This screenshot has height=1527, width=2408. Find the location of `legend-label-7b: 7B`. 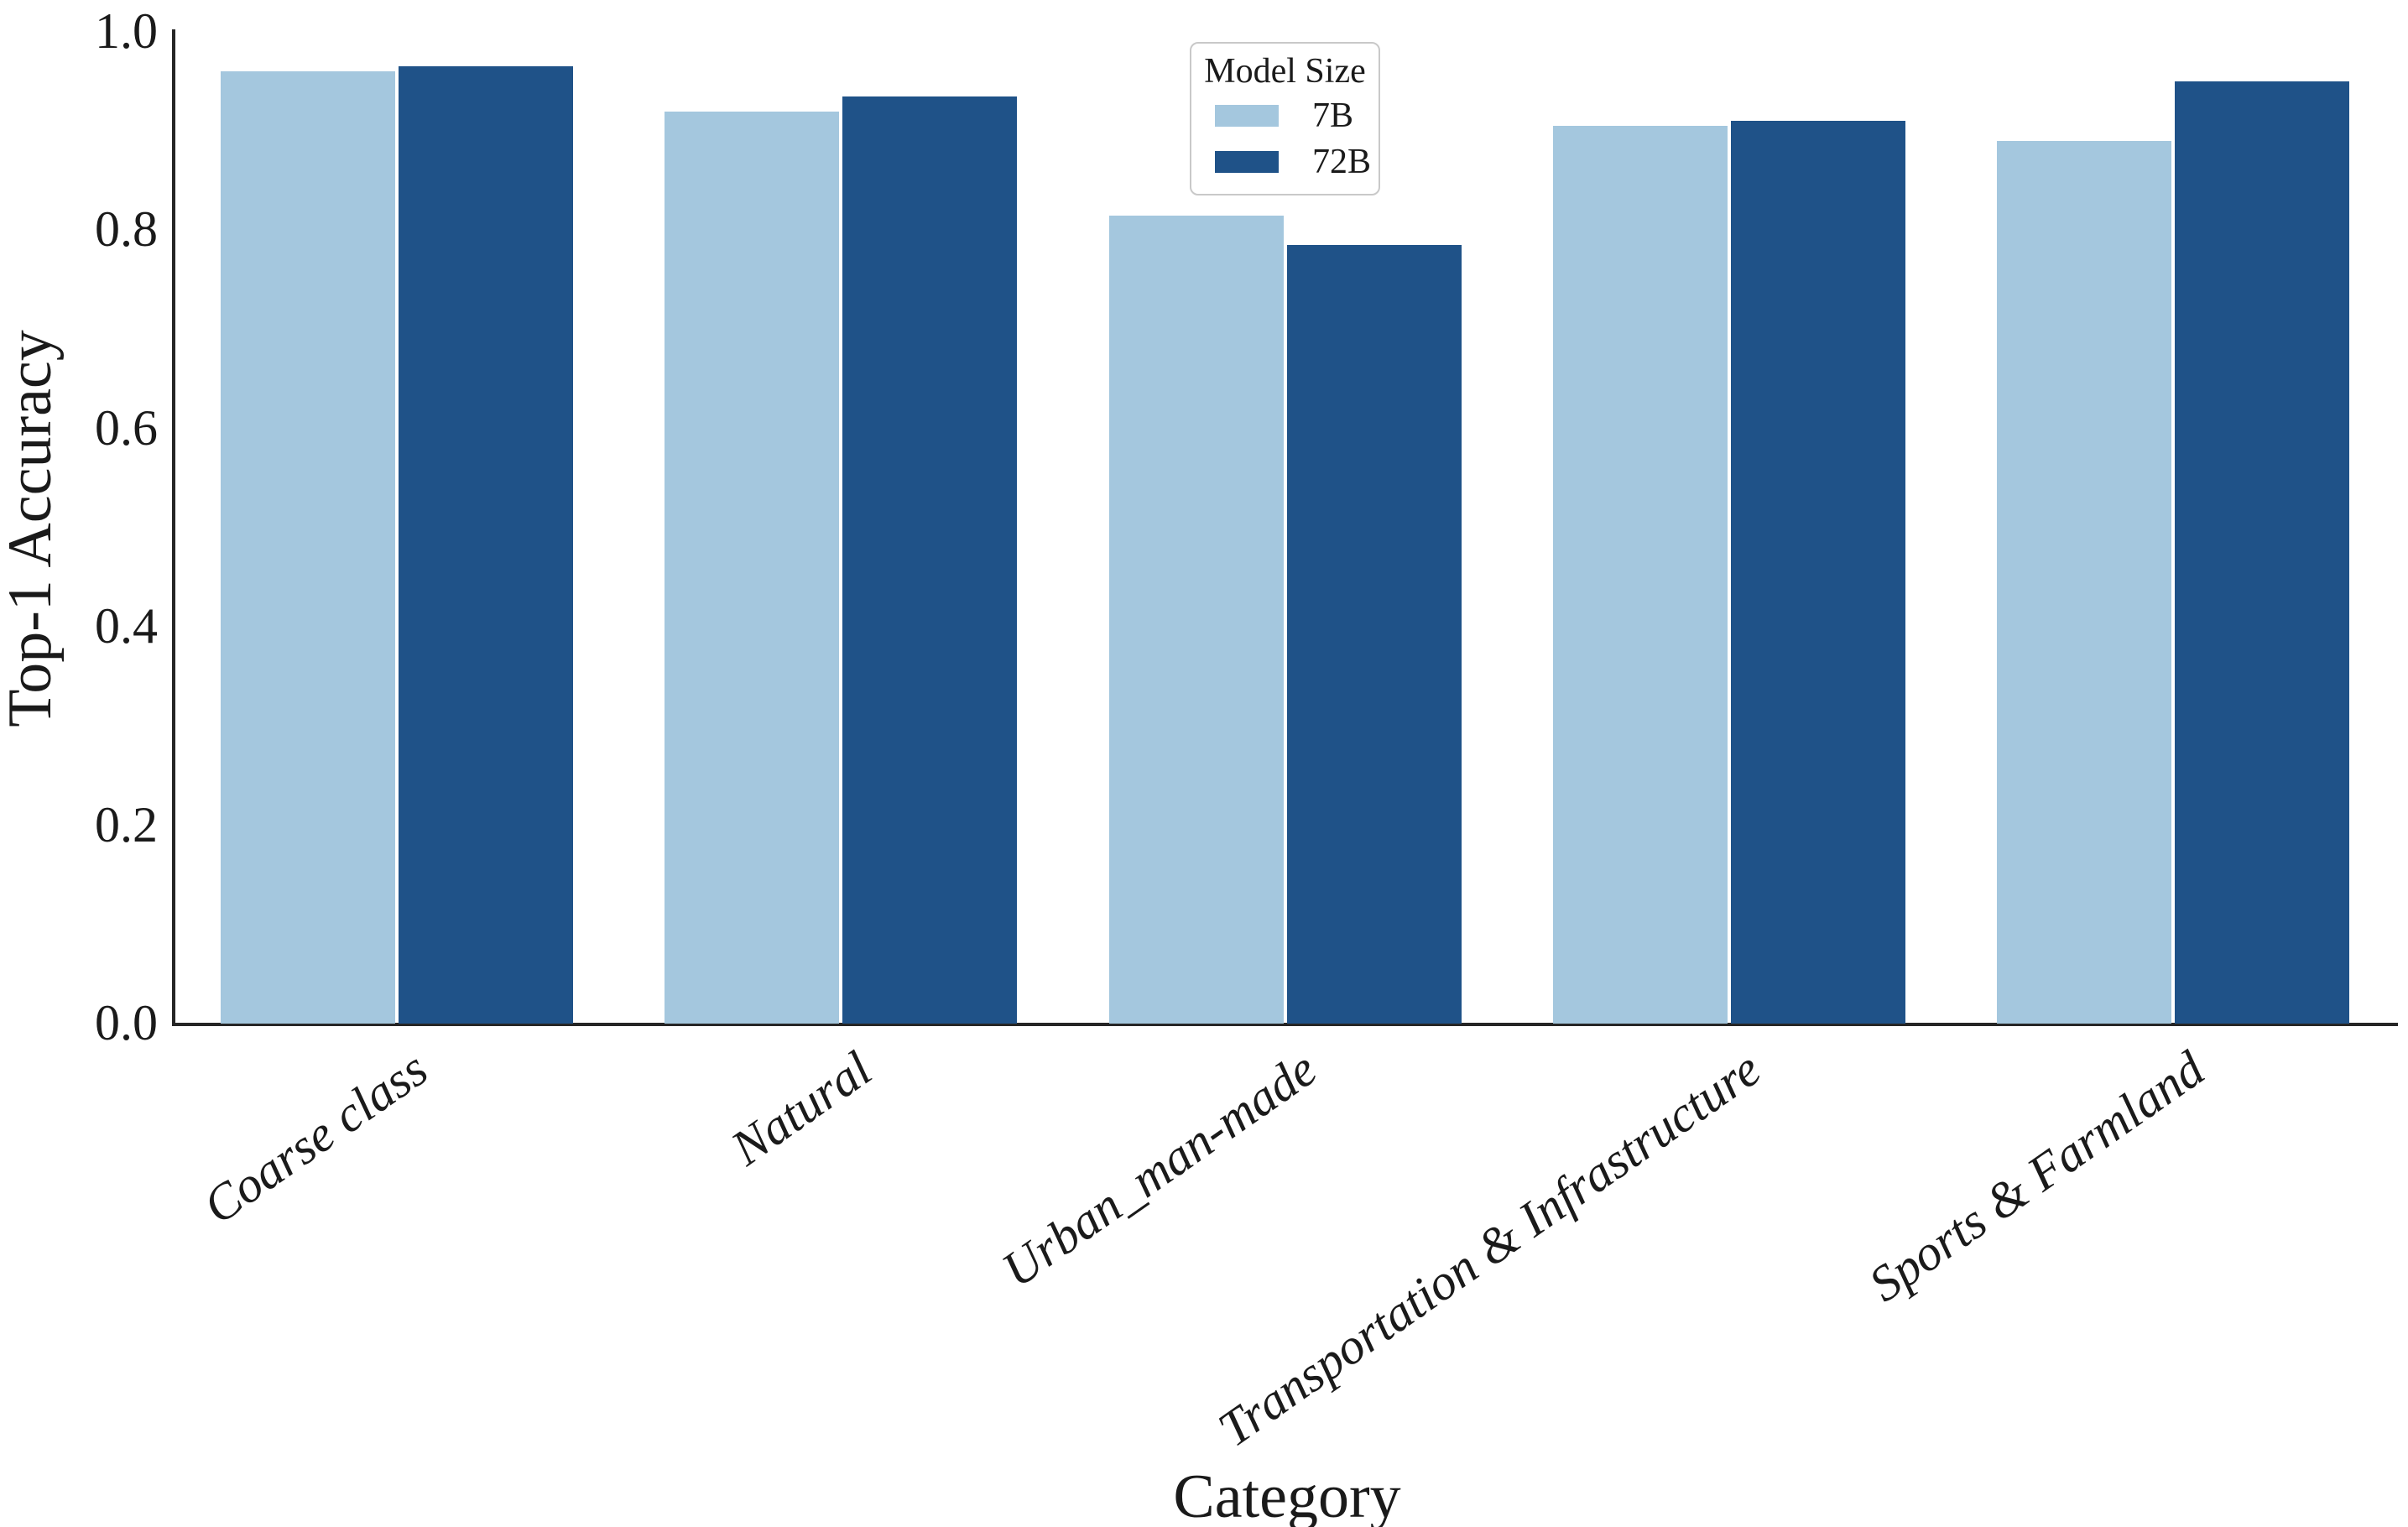

legend-label-7b: 7B is located at coordinates (1333, 116).